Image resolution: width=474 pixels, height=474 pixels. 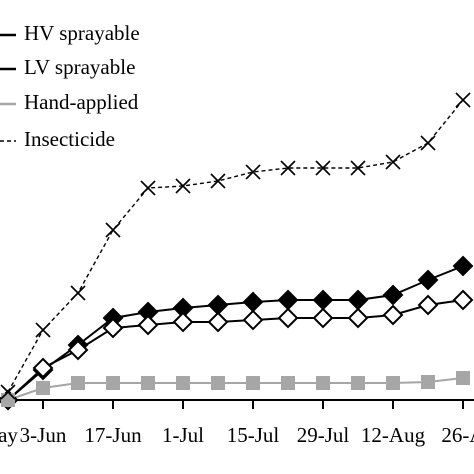 I want to click on x-tick-label: 15-Jul, so click(x=253, y=435).